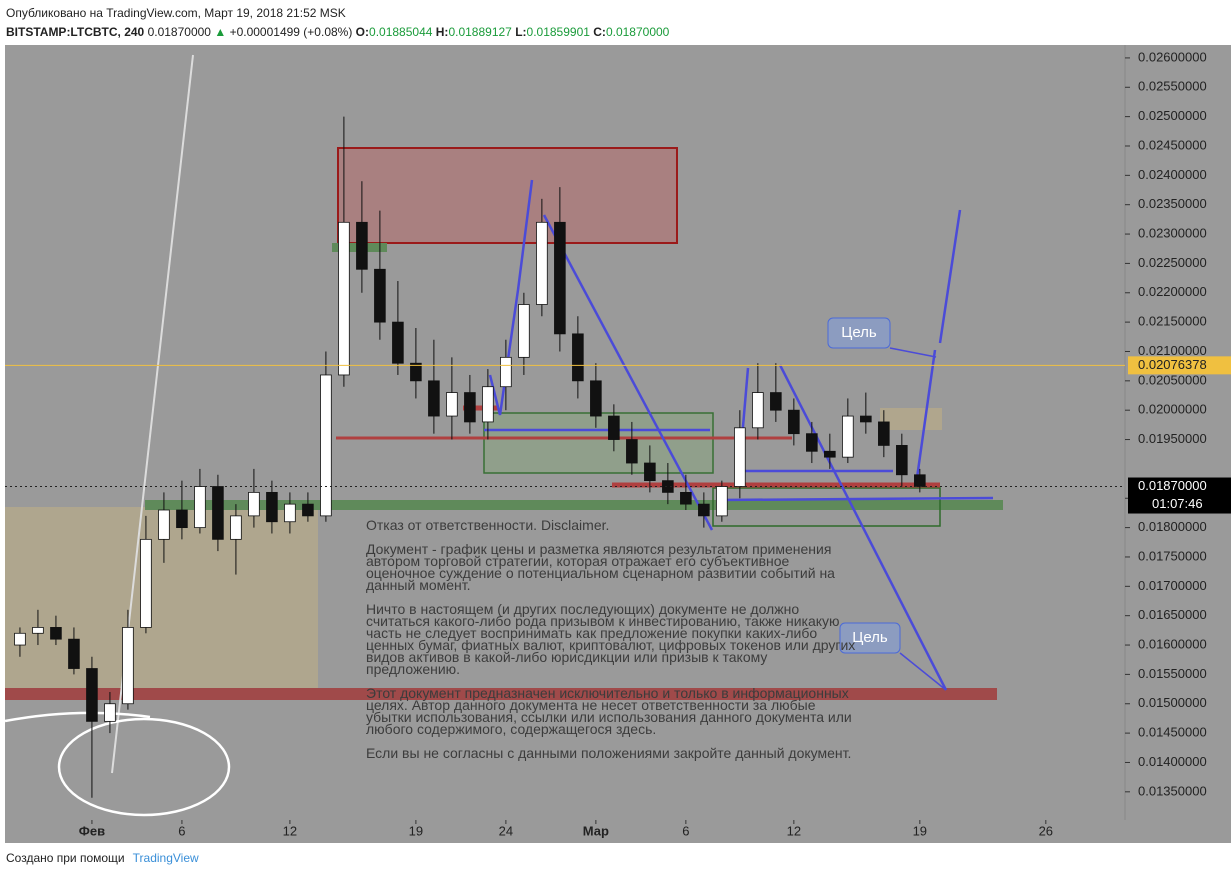 The image size is (1231, 879). Describe the element at coordinates (558, 32) in the screenshot. I see `ohlc-value: 0.01859901` at that location.